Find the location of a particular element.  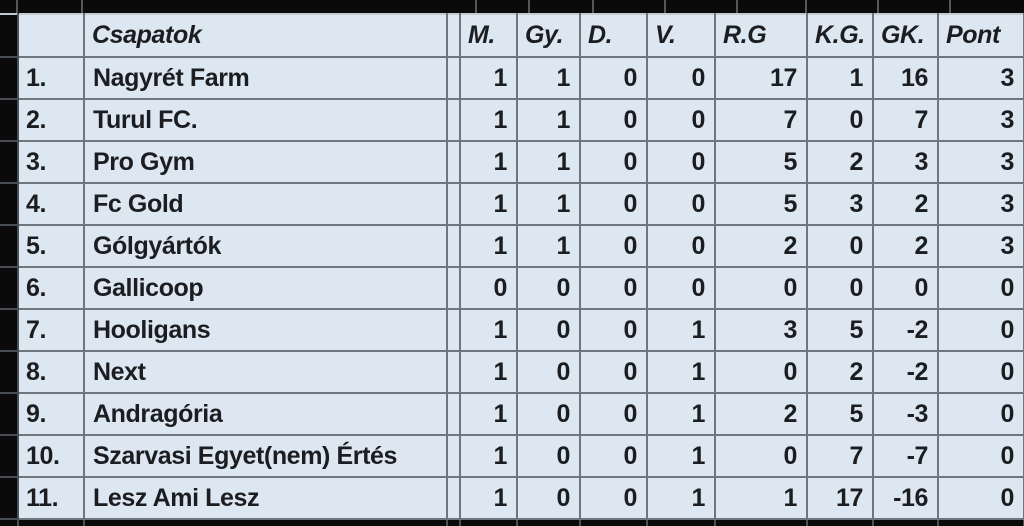

rank-cell: 7. is located at coordinates (51, 330).